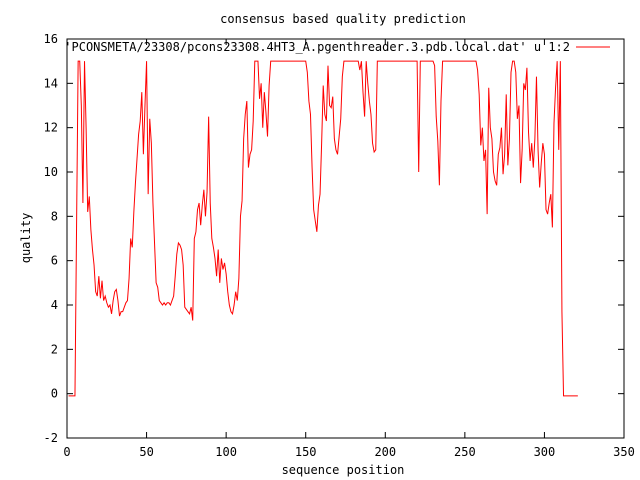  Describe the element at coordinates (343, 470) in the screenshot. I see `x-axis-label: sequence position` at that location.